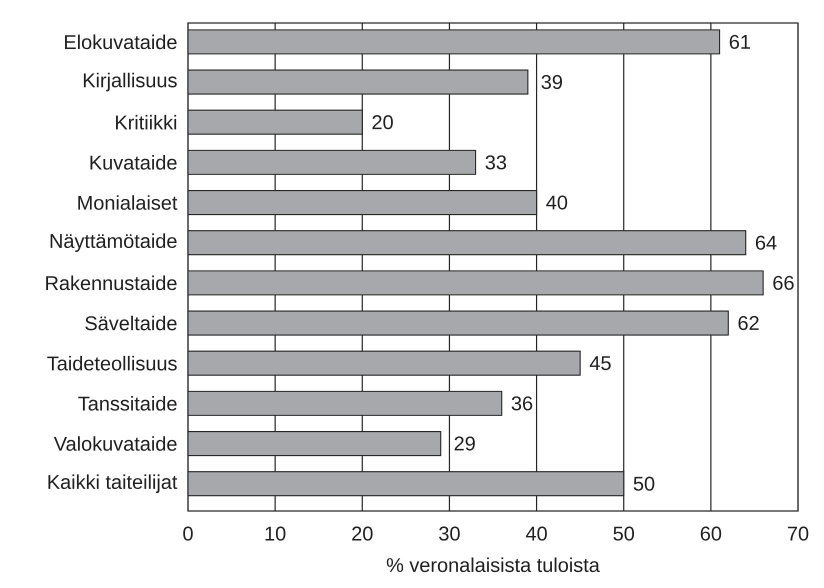  What do you see at coordinates (798, 533) in the screenshot?
I see `x-tick-label: 70` at bounding box center [798, 533].